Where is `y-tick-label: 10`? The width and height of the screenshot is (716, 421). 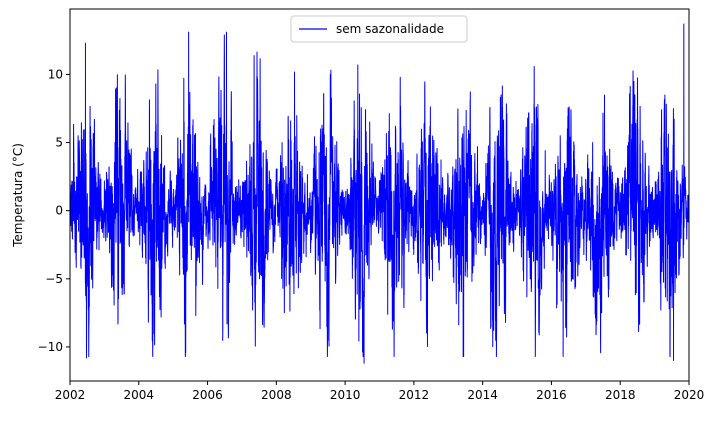 y-tick-label: 10 is located at coordinates (55, 74).